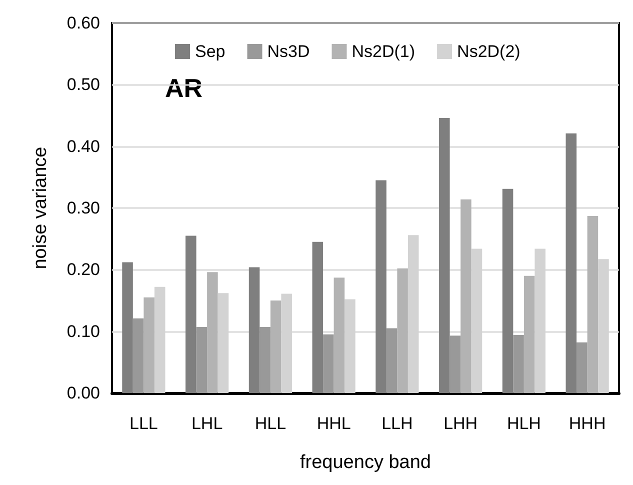 This screenshot has height=485, width=633. Describe the element at coordinates (184, 88) in the screenshot. I see `annotation: AR` at that location.